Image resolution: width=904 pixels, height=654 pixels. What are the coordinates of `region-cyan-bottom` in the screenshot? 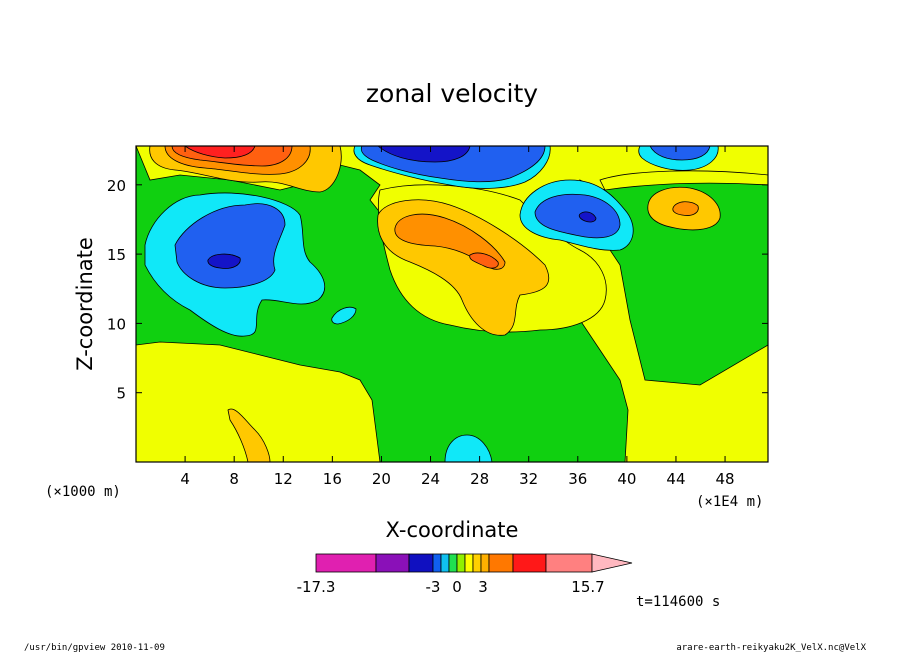 It's located at (468, 448).